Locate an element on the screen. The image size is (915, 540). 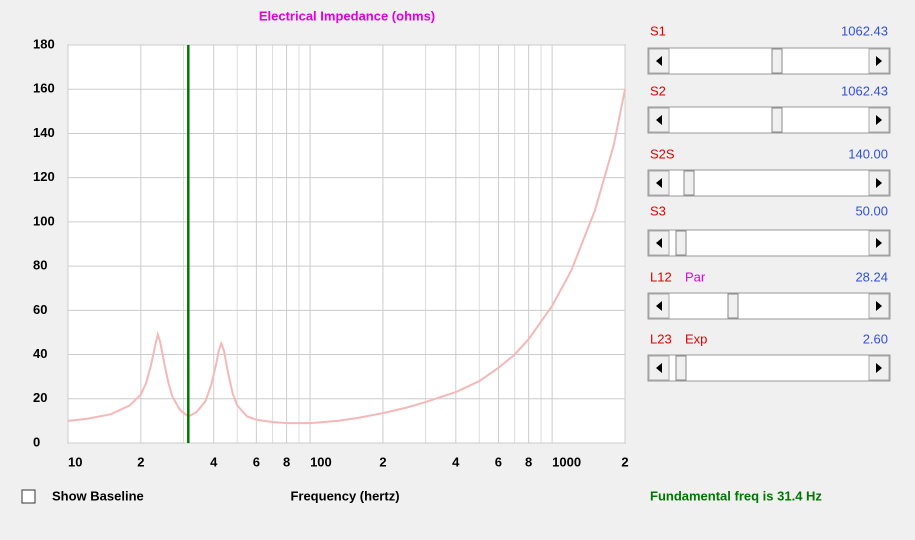
x-tick-label: 100 is located at coordinates (321, 461).